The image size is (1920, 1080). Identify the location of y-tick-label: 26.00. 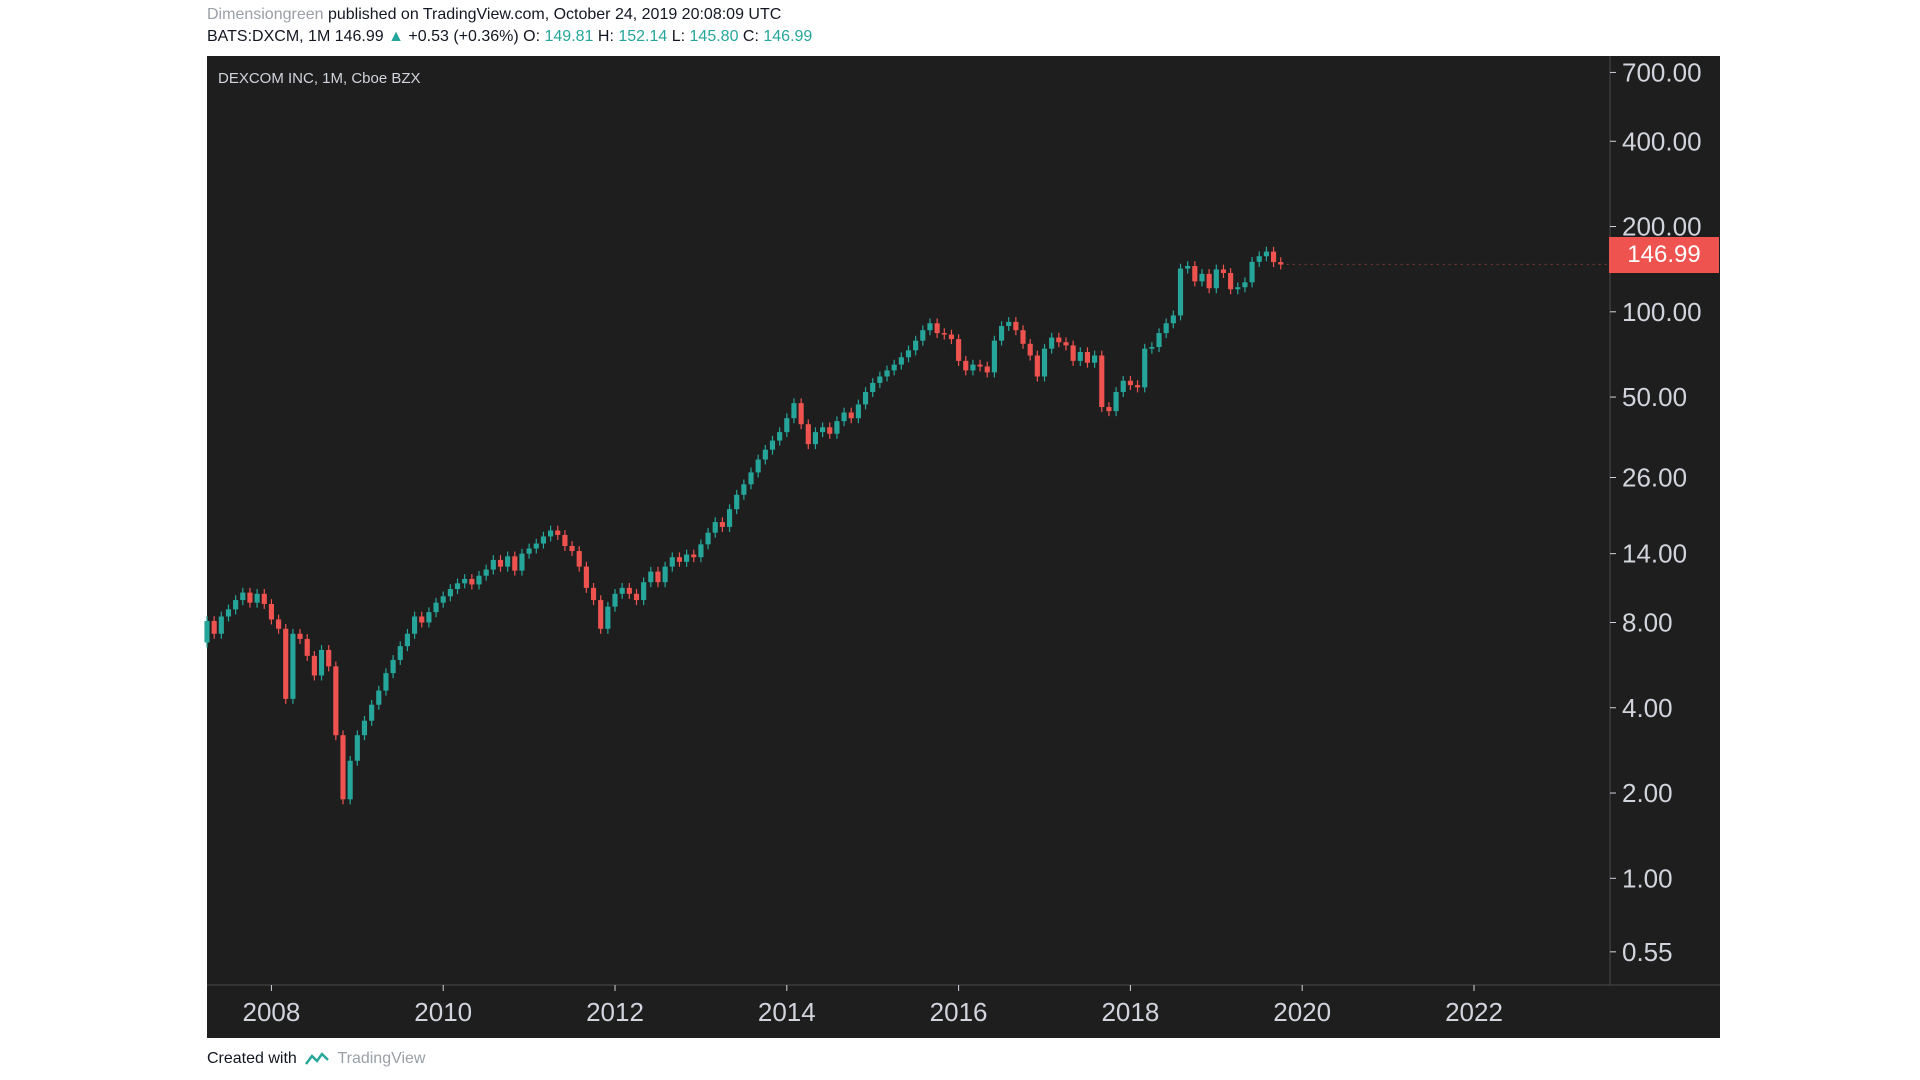
(1654, 478).